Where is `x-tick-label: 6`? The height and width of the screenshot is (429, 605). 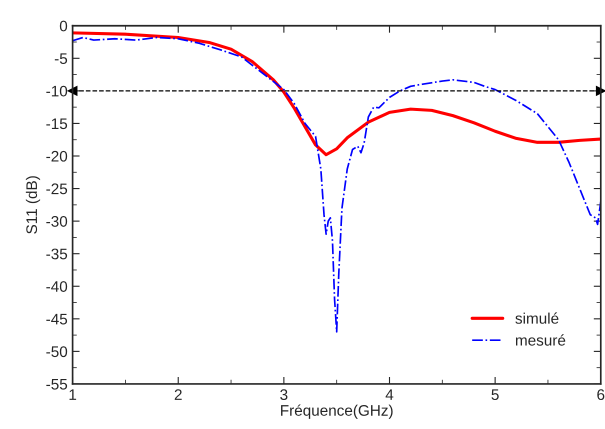 x-tick-label: 6 is located at coordinates (600, 394).